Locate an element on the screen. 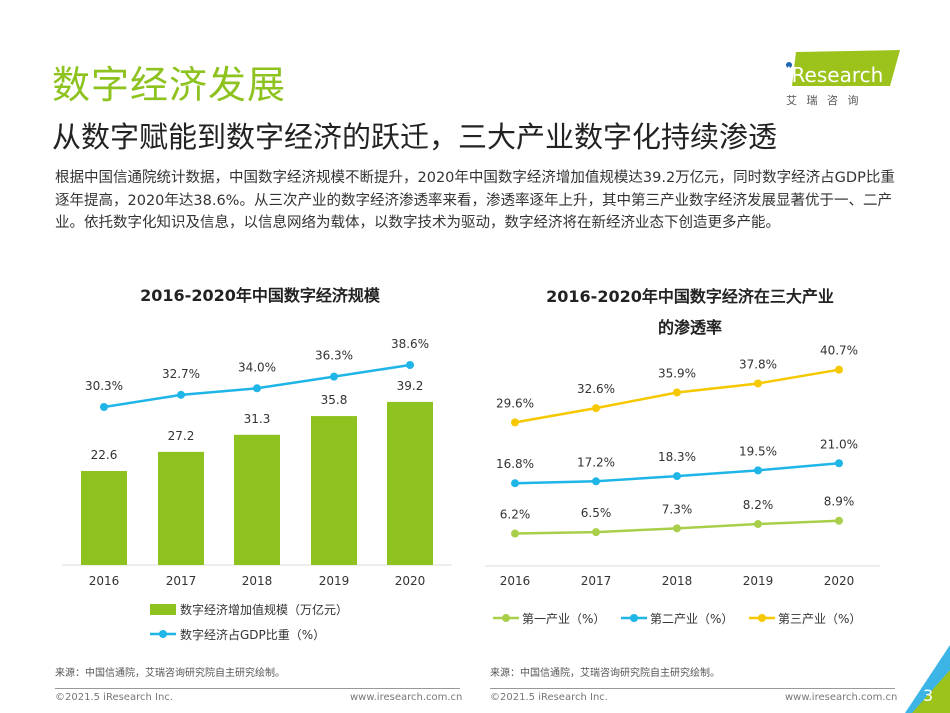 This screenshot has height=713, width=950. divider-right is located at coordinates (692, 688).